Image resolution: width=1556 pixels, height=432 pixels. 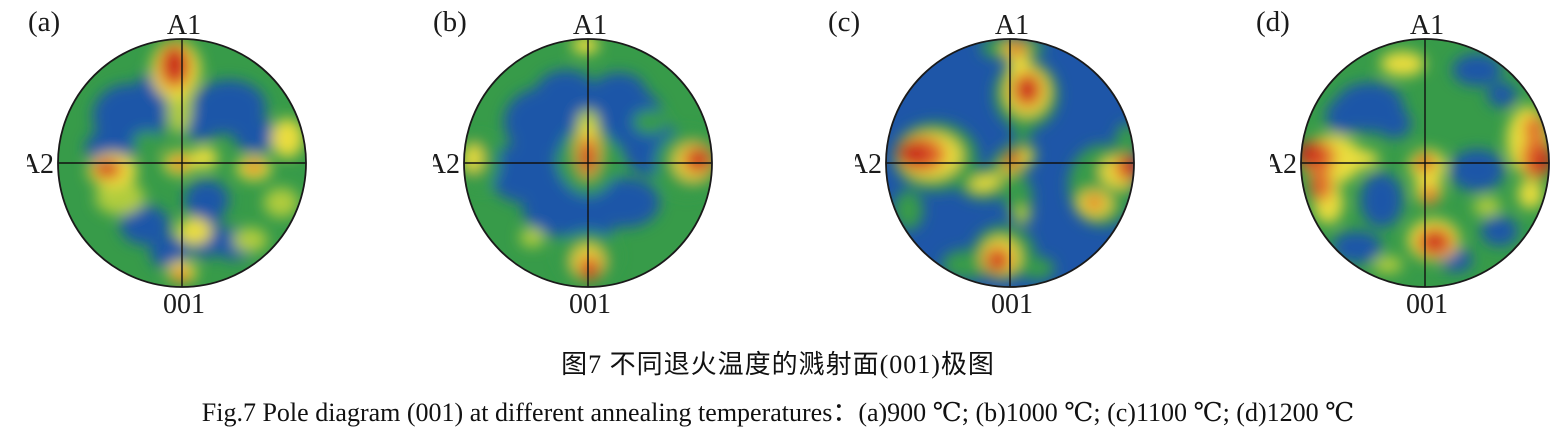 I want to click on panel-letter-c: (c), so click(x=844, y=22).